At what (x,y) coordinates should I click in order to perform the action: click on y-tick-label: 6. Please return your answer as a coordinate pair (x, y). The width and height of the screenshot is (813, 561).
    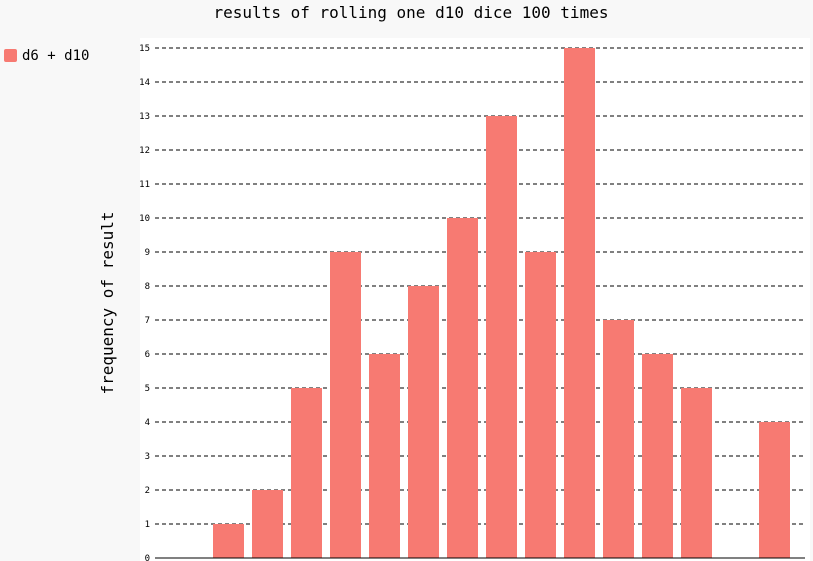
    Looking at the image, I should click on (147, 355).